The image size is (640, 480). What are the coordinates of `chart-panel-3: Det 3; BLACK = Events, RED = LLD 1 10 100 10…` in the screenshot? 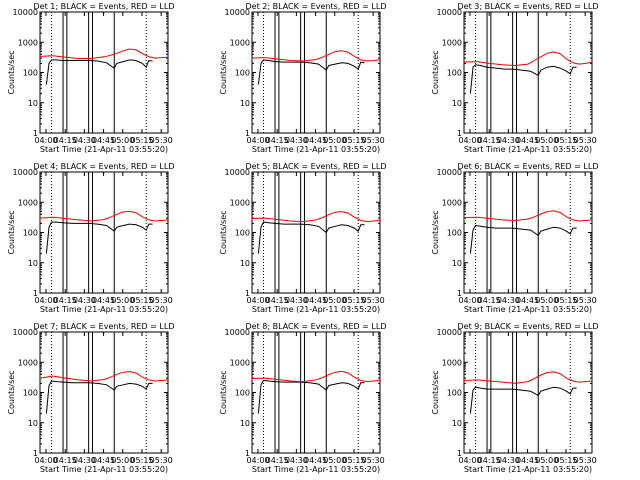 It's located at (514, 78).